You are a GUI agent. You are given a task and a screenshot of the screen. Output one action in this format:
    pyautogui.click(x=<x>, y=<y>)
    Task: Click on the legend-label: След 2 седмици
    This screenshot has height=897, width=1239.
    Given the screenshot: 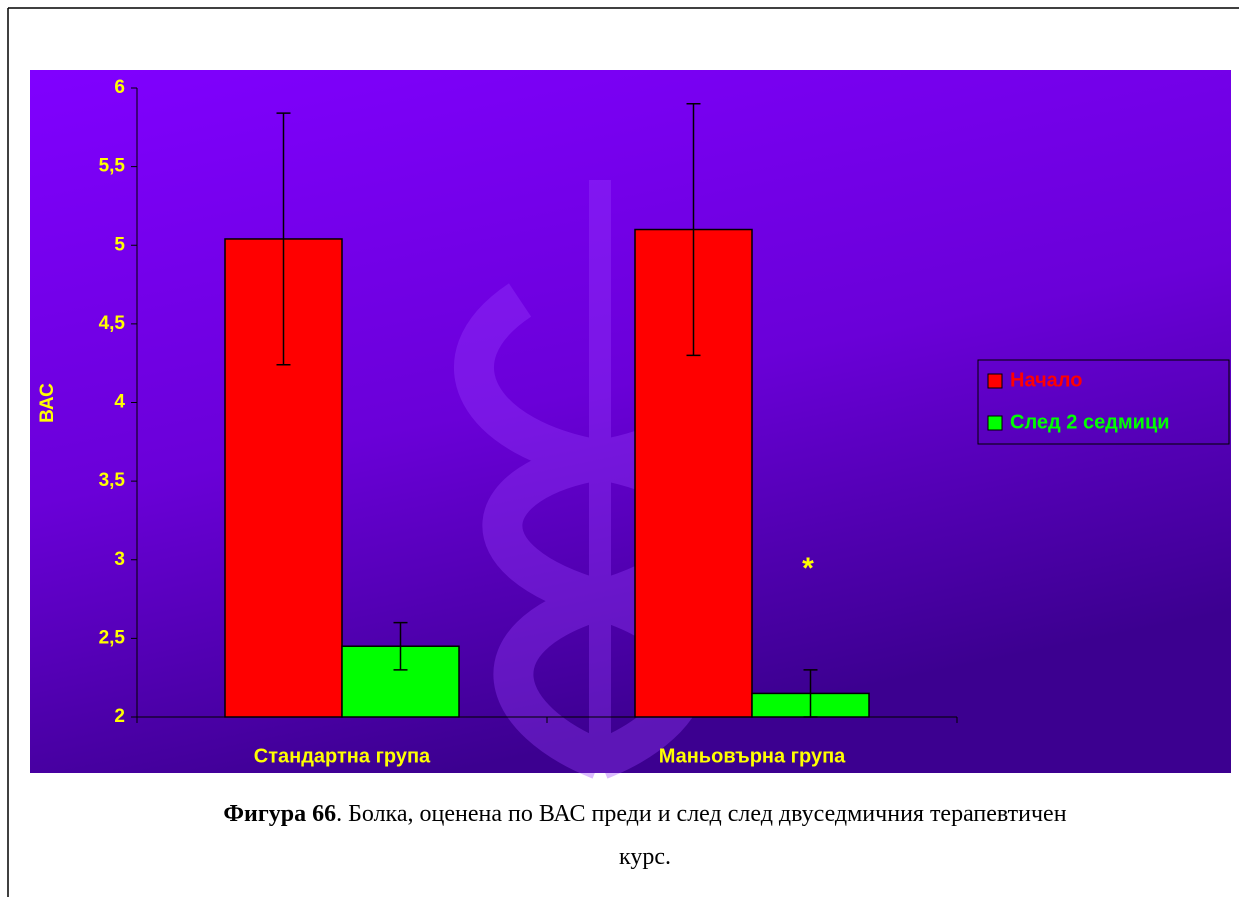 What is the action you would take?
    pyautogui.click(x=1090, y=422)
    